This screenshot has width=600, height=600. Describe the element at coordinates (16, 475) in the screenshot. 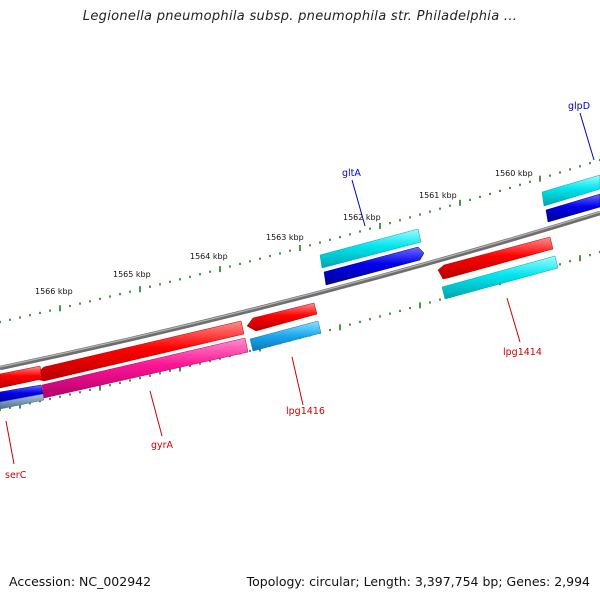

I see `gene-label-serC: serC` at that location.